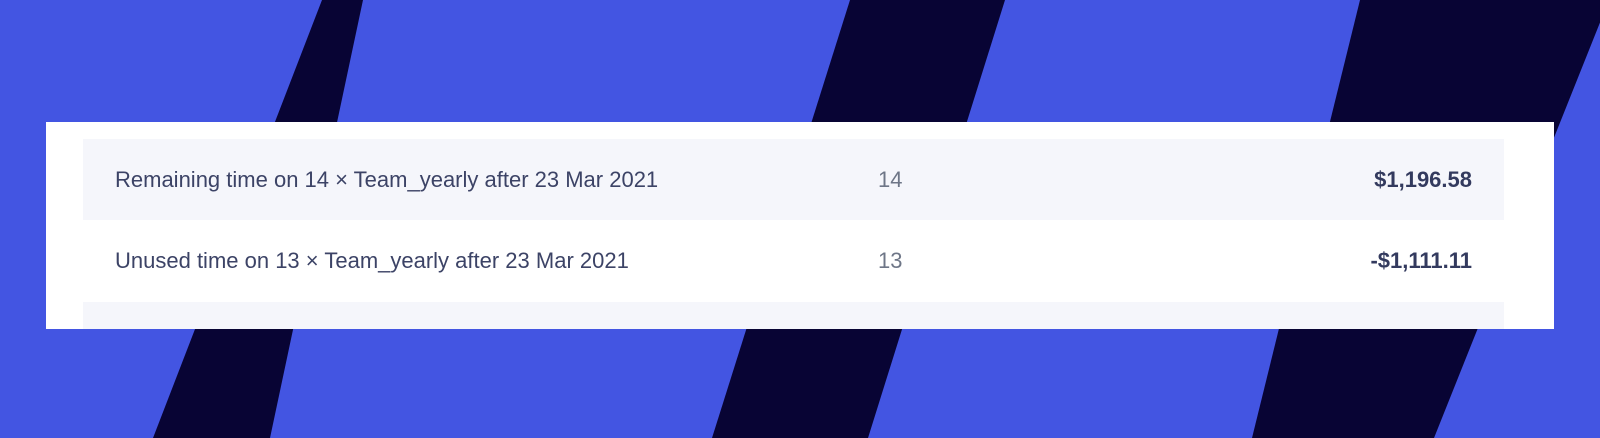 The height and width of the screenshot is (438, 1600). Describe the element at coordinates (890, 179) in the screenshot. I see `line-item-quantity: 14` at that location.